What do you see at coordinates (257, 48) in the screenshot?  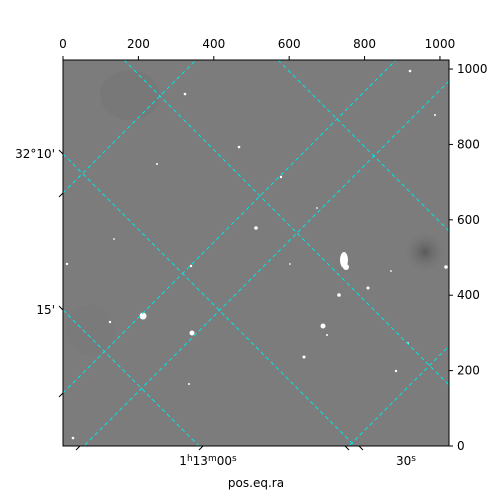 I see `top-axis: 0 200 400 600 800 1000` at bounding box center [257, 48].